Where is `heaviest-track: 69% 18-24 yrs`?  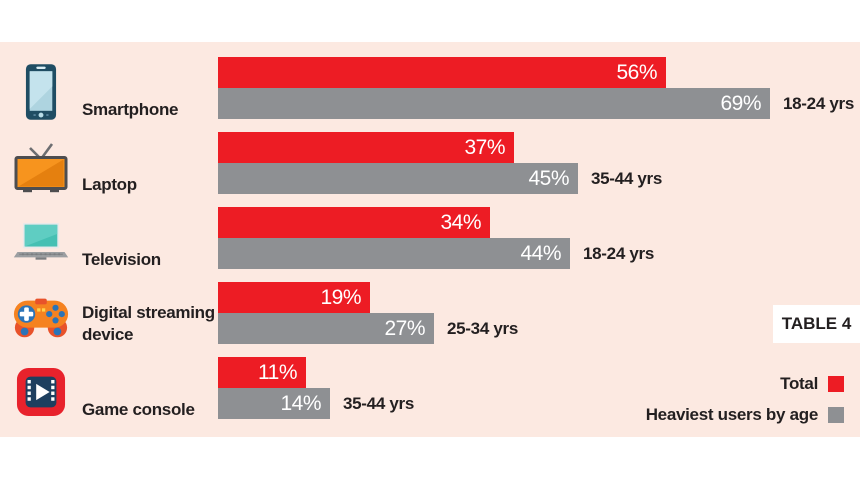 heaviest-track: 69% 18-24 yrs is located at coordinates (536, 103).